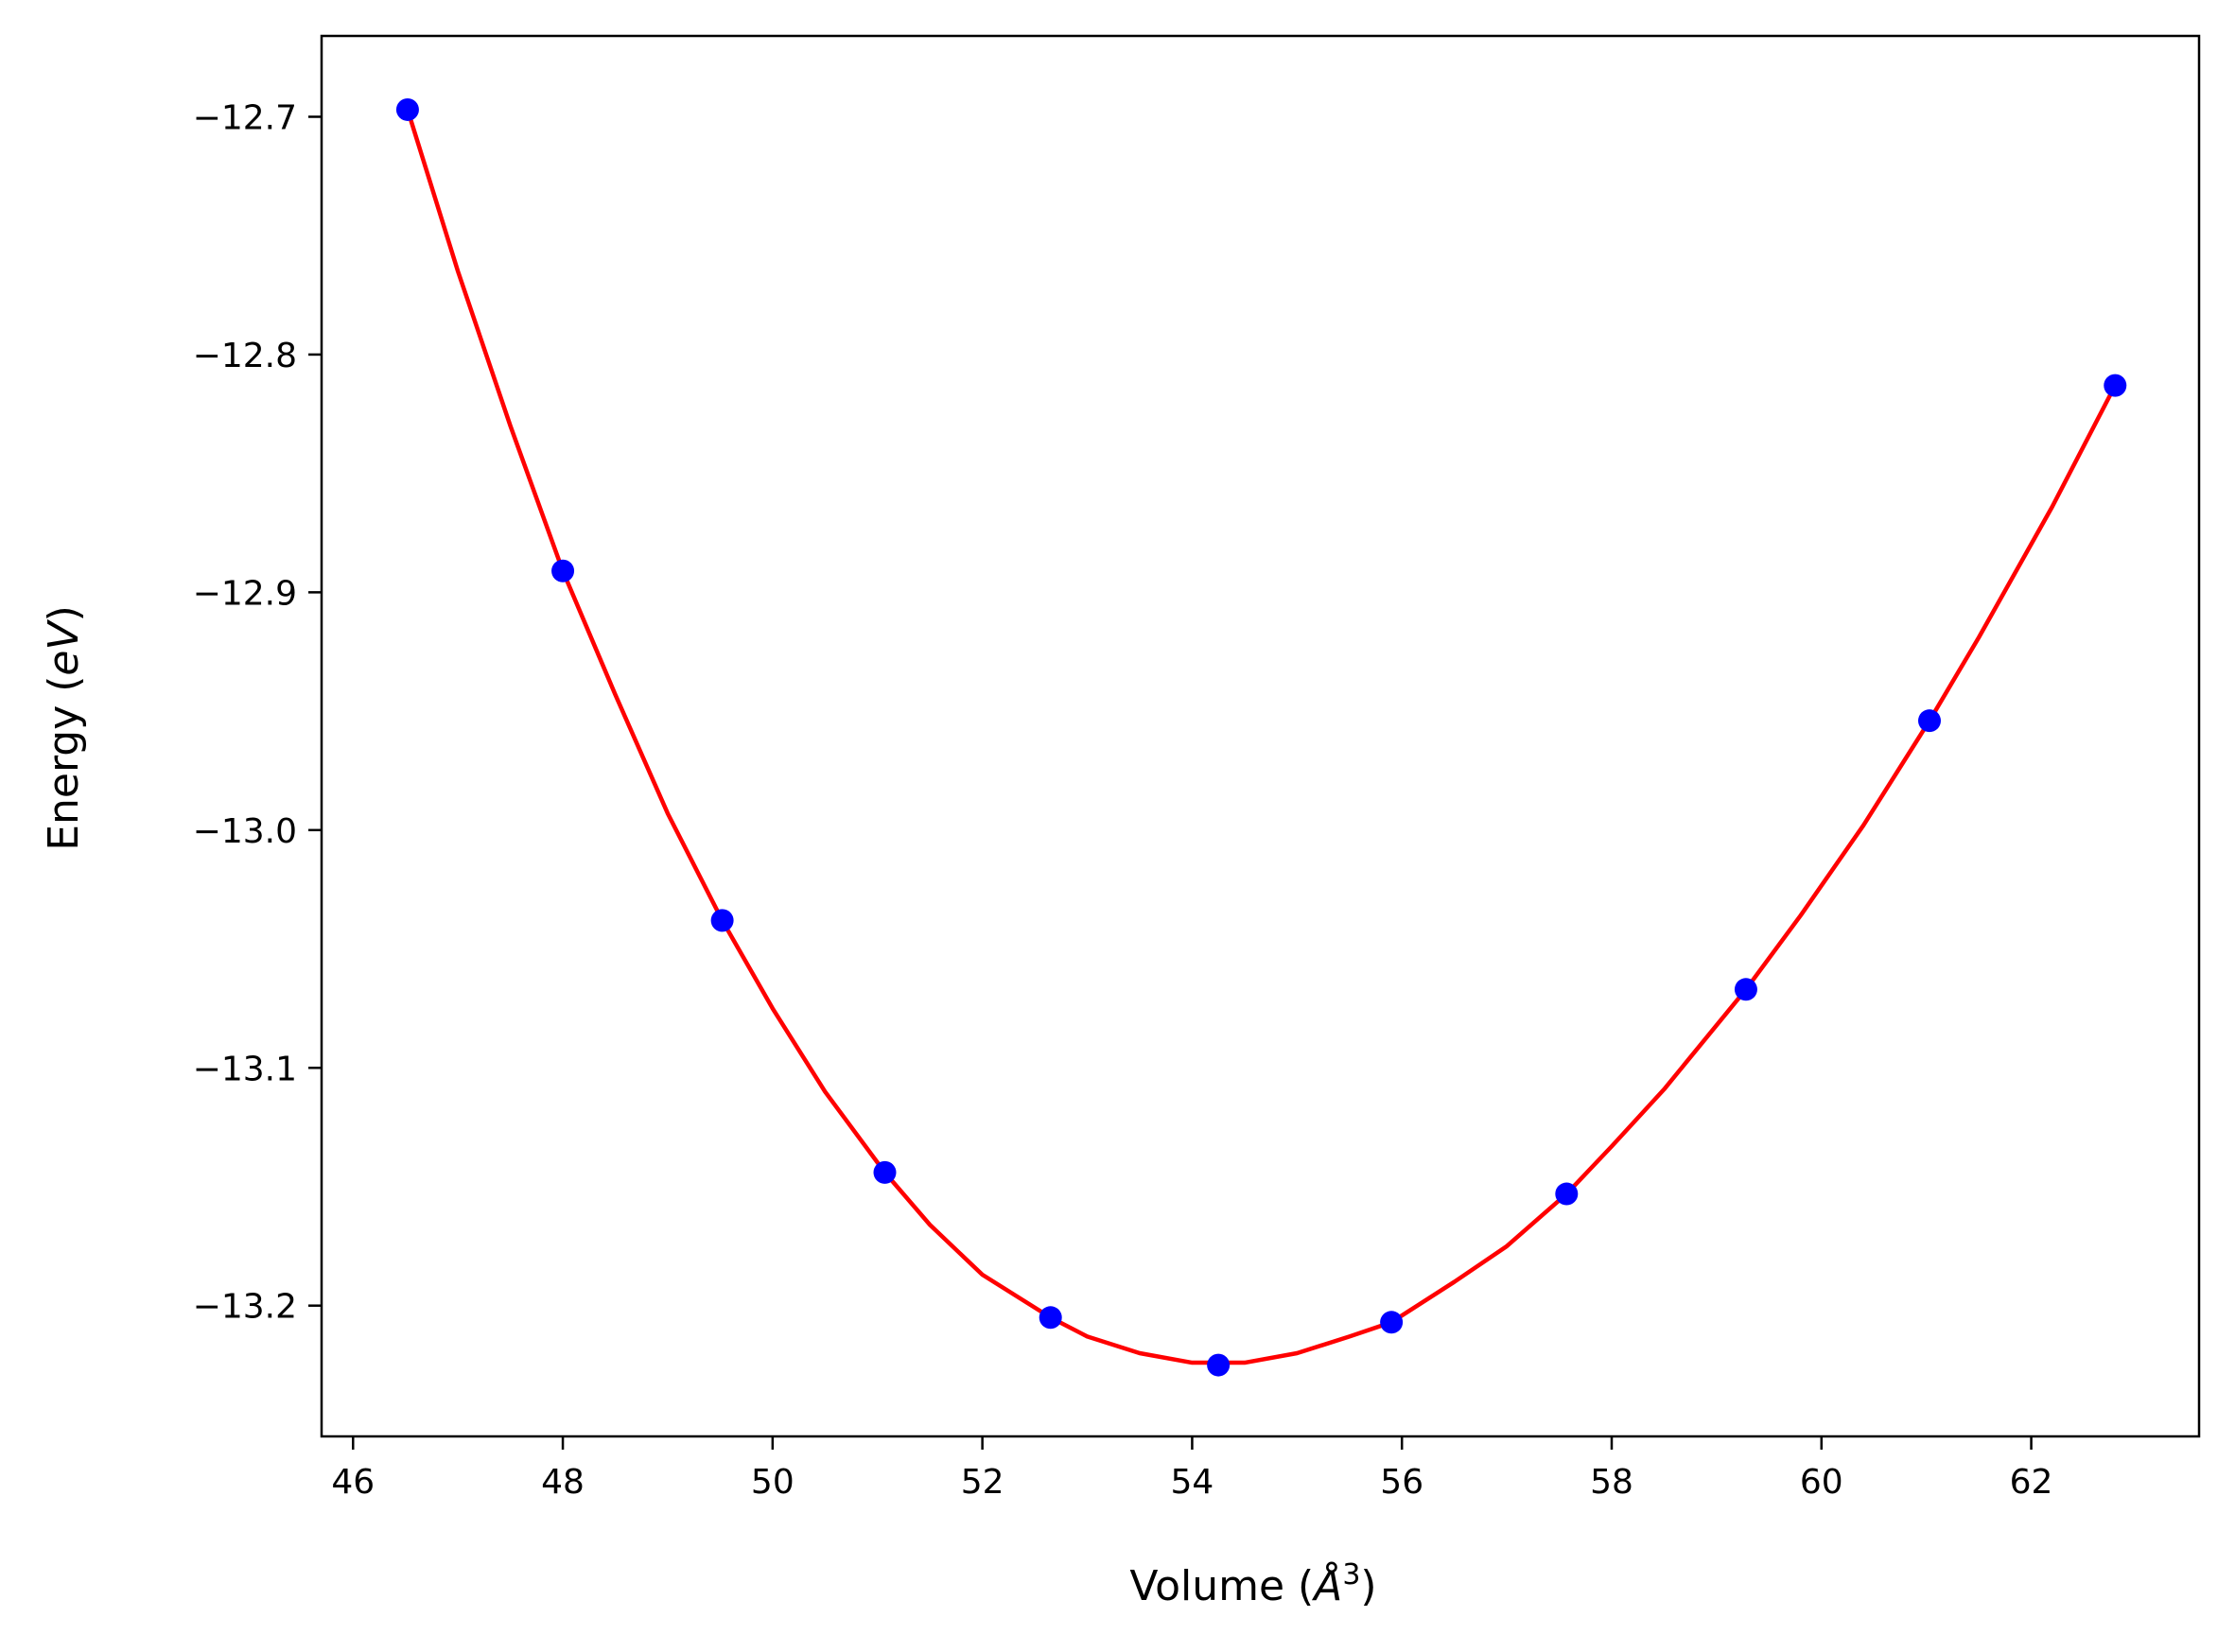  Describe the element at coordinates (245, 594) in the screenshot. I see `y-tick-label: −12.9` at that location.